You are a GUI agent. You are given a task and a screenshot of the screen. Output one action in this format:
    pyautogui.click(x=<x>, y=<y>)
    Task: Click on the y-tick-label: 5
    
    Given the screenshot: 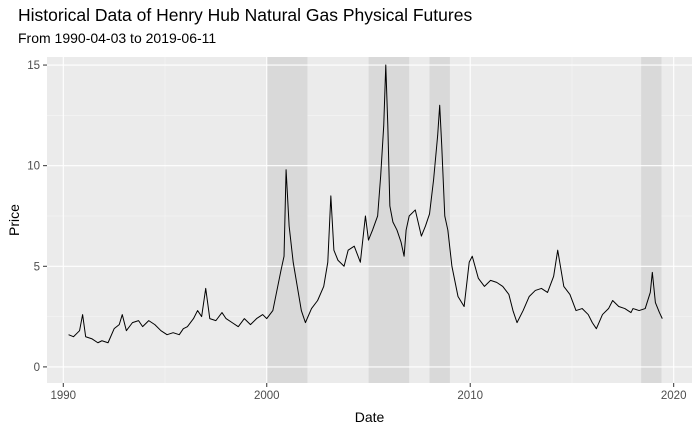 What is the action you would take?
    pyautogui.click(x=37, y=267)
    